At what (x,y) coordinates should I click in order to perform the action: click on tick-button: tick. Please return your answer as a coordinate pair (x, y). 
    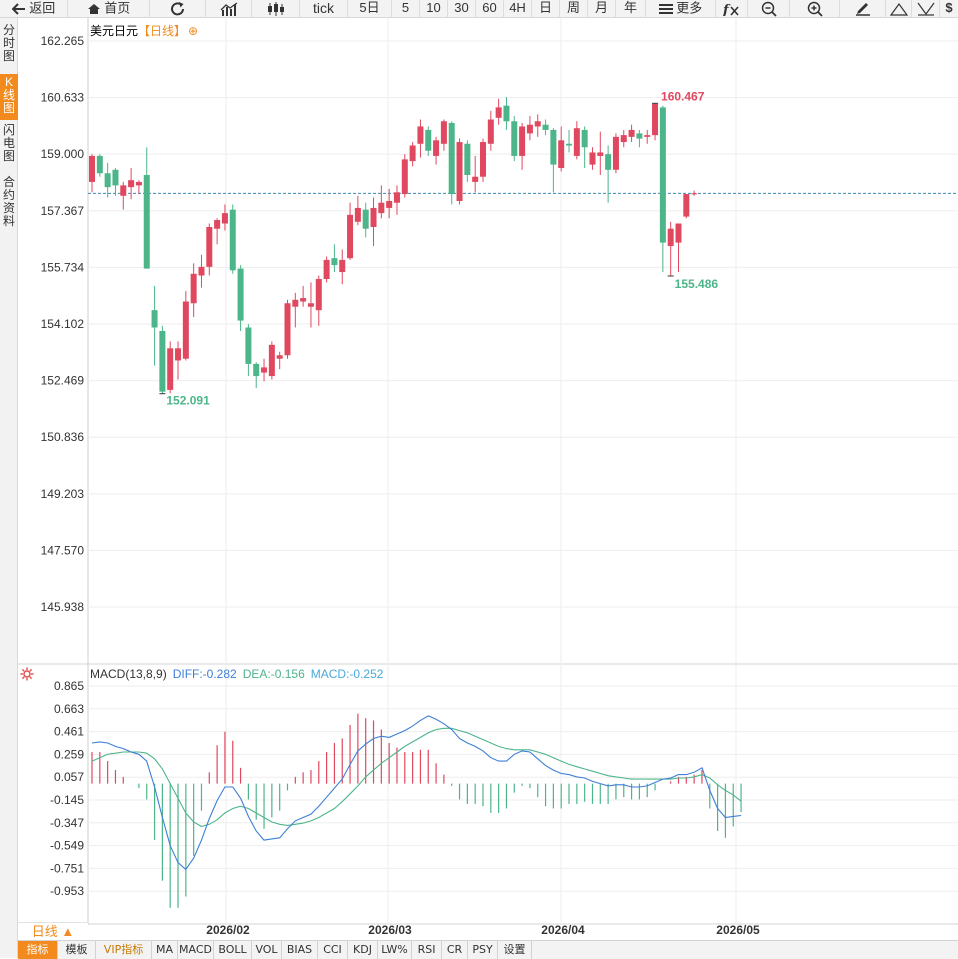
    Looking at the image, I should click on (324, 9).